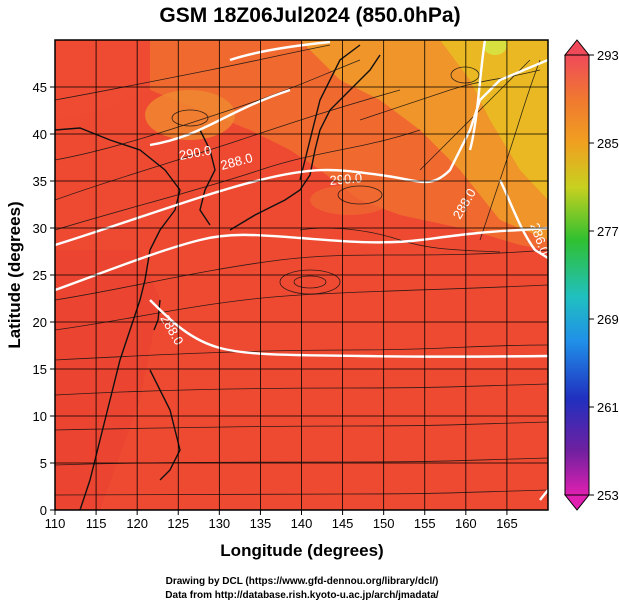 This screenshot has width=619, height=605. What do you see at coordinates (301, 550) in the screenshot?
I see `x-axis-label: Longitude (degrees)` at bounding box center [301, 550].